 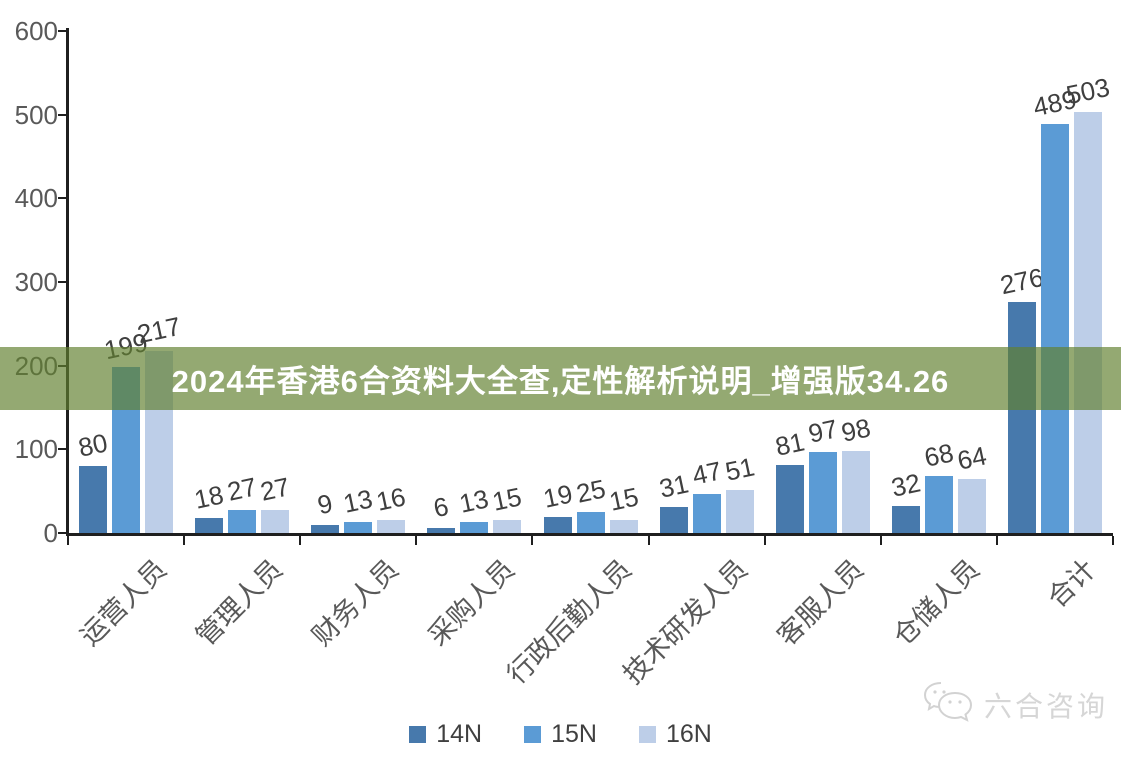 What do you see at coordinates (1087, 322) in the screenshot?
I see `bar-16N-合计` at bounding box center [1087, 322].